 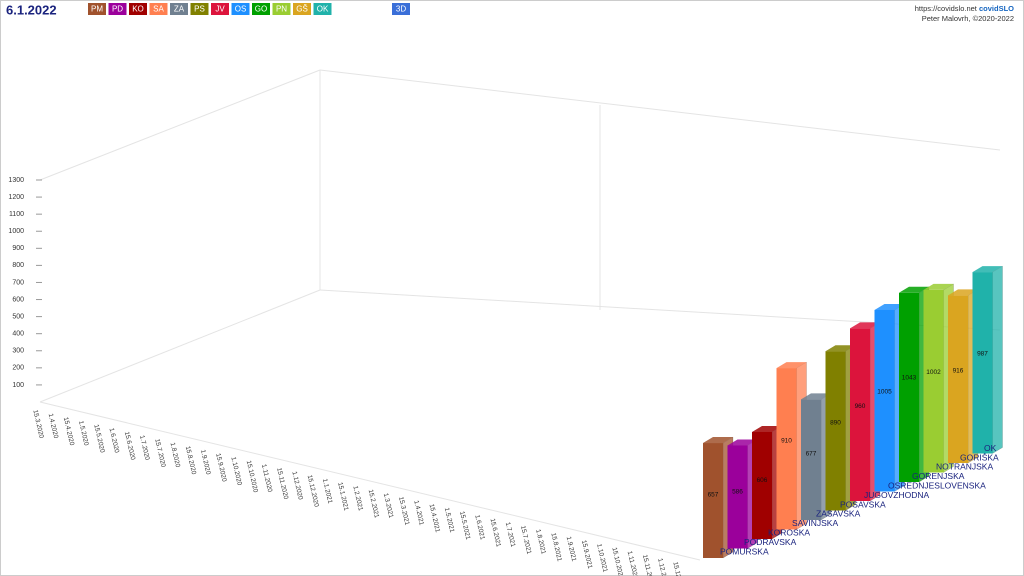 What do you see at coordinates (16, 231) in the screenshot?
I see `y-tick-label: 1000` at bounding box center [16, 231].